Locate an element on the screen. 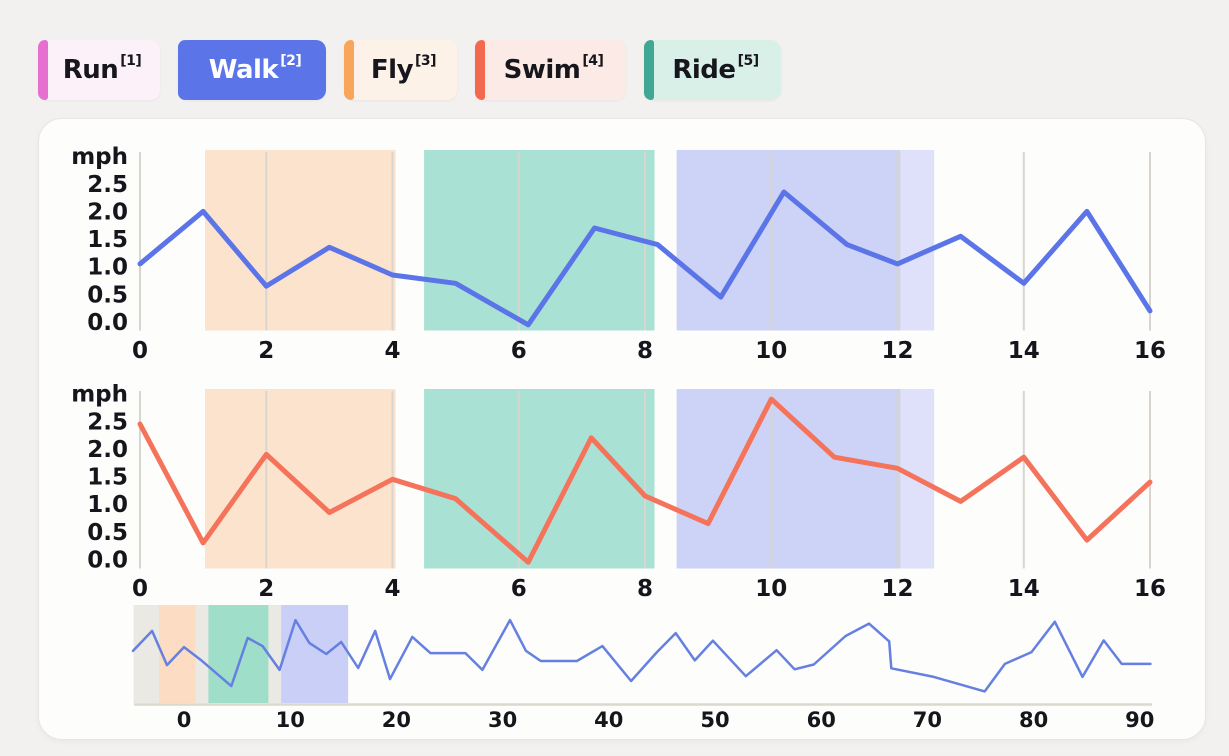 Image resolution: width=1229 pixels, height=756 pixels. x-tick-label: 70 is located at coordinates (927, 720).